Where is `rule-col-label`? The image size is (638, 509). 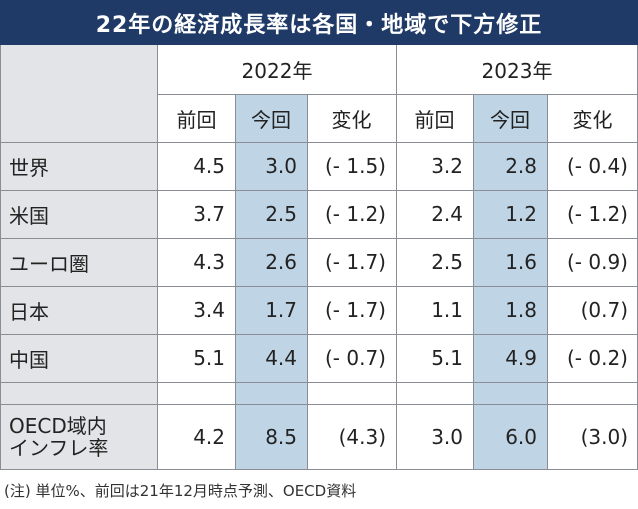 rule-col-label is located at coordinates (157, 257).